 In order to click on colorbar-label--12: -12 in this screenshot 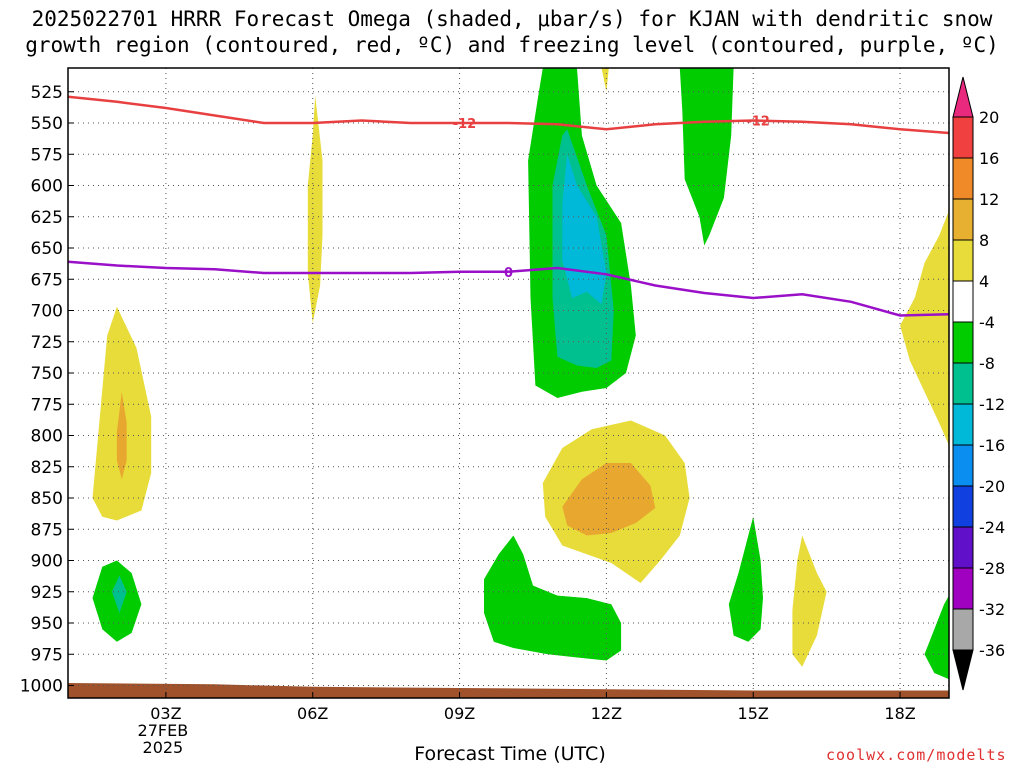, I will do `click(992, 404)`.